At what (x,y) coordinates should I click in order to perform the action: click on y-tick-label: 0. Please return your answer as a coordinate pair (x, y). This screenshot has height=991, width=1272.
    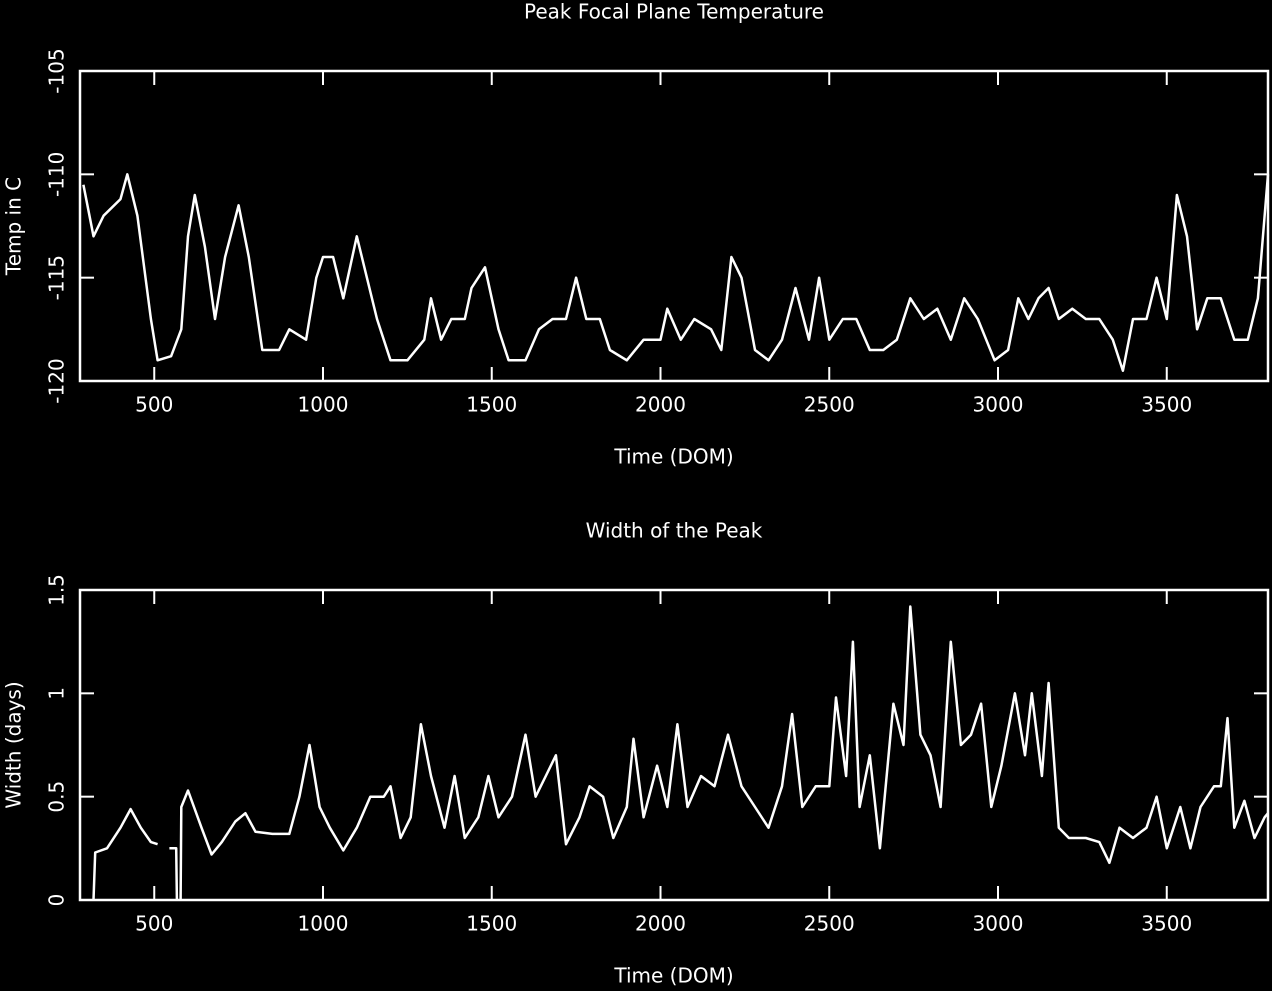
    Looking at the image, I should click on (57, 900).